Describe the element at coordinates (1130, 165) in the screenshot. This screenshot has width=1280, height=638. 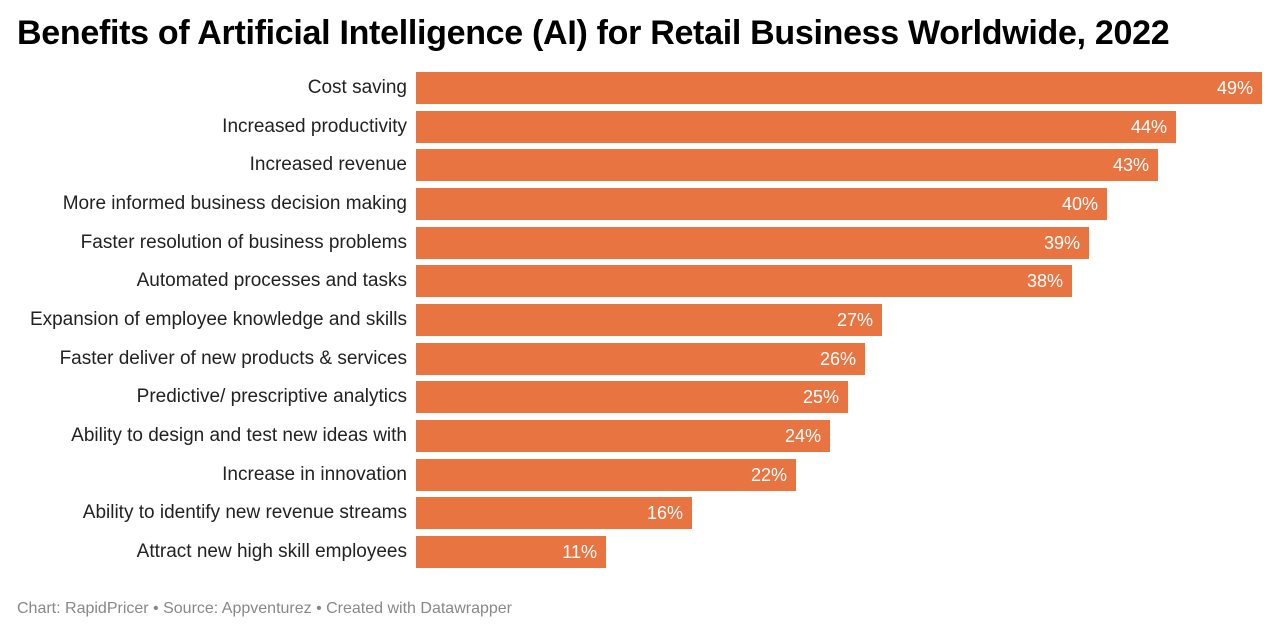
I see `value-label: 43%` at that location.